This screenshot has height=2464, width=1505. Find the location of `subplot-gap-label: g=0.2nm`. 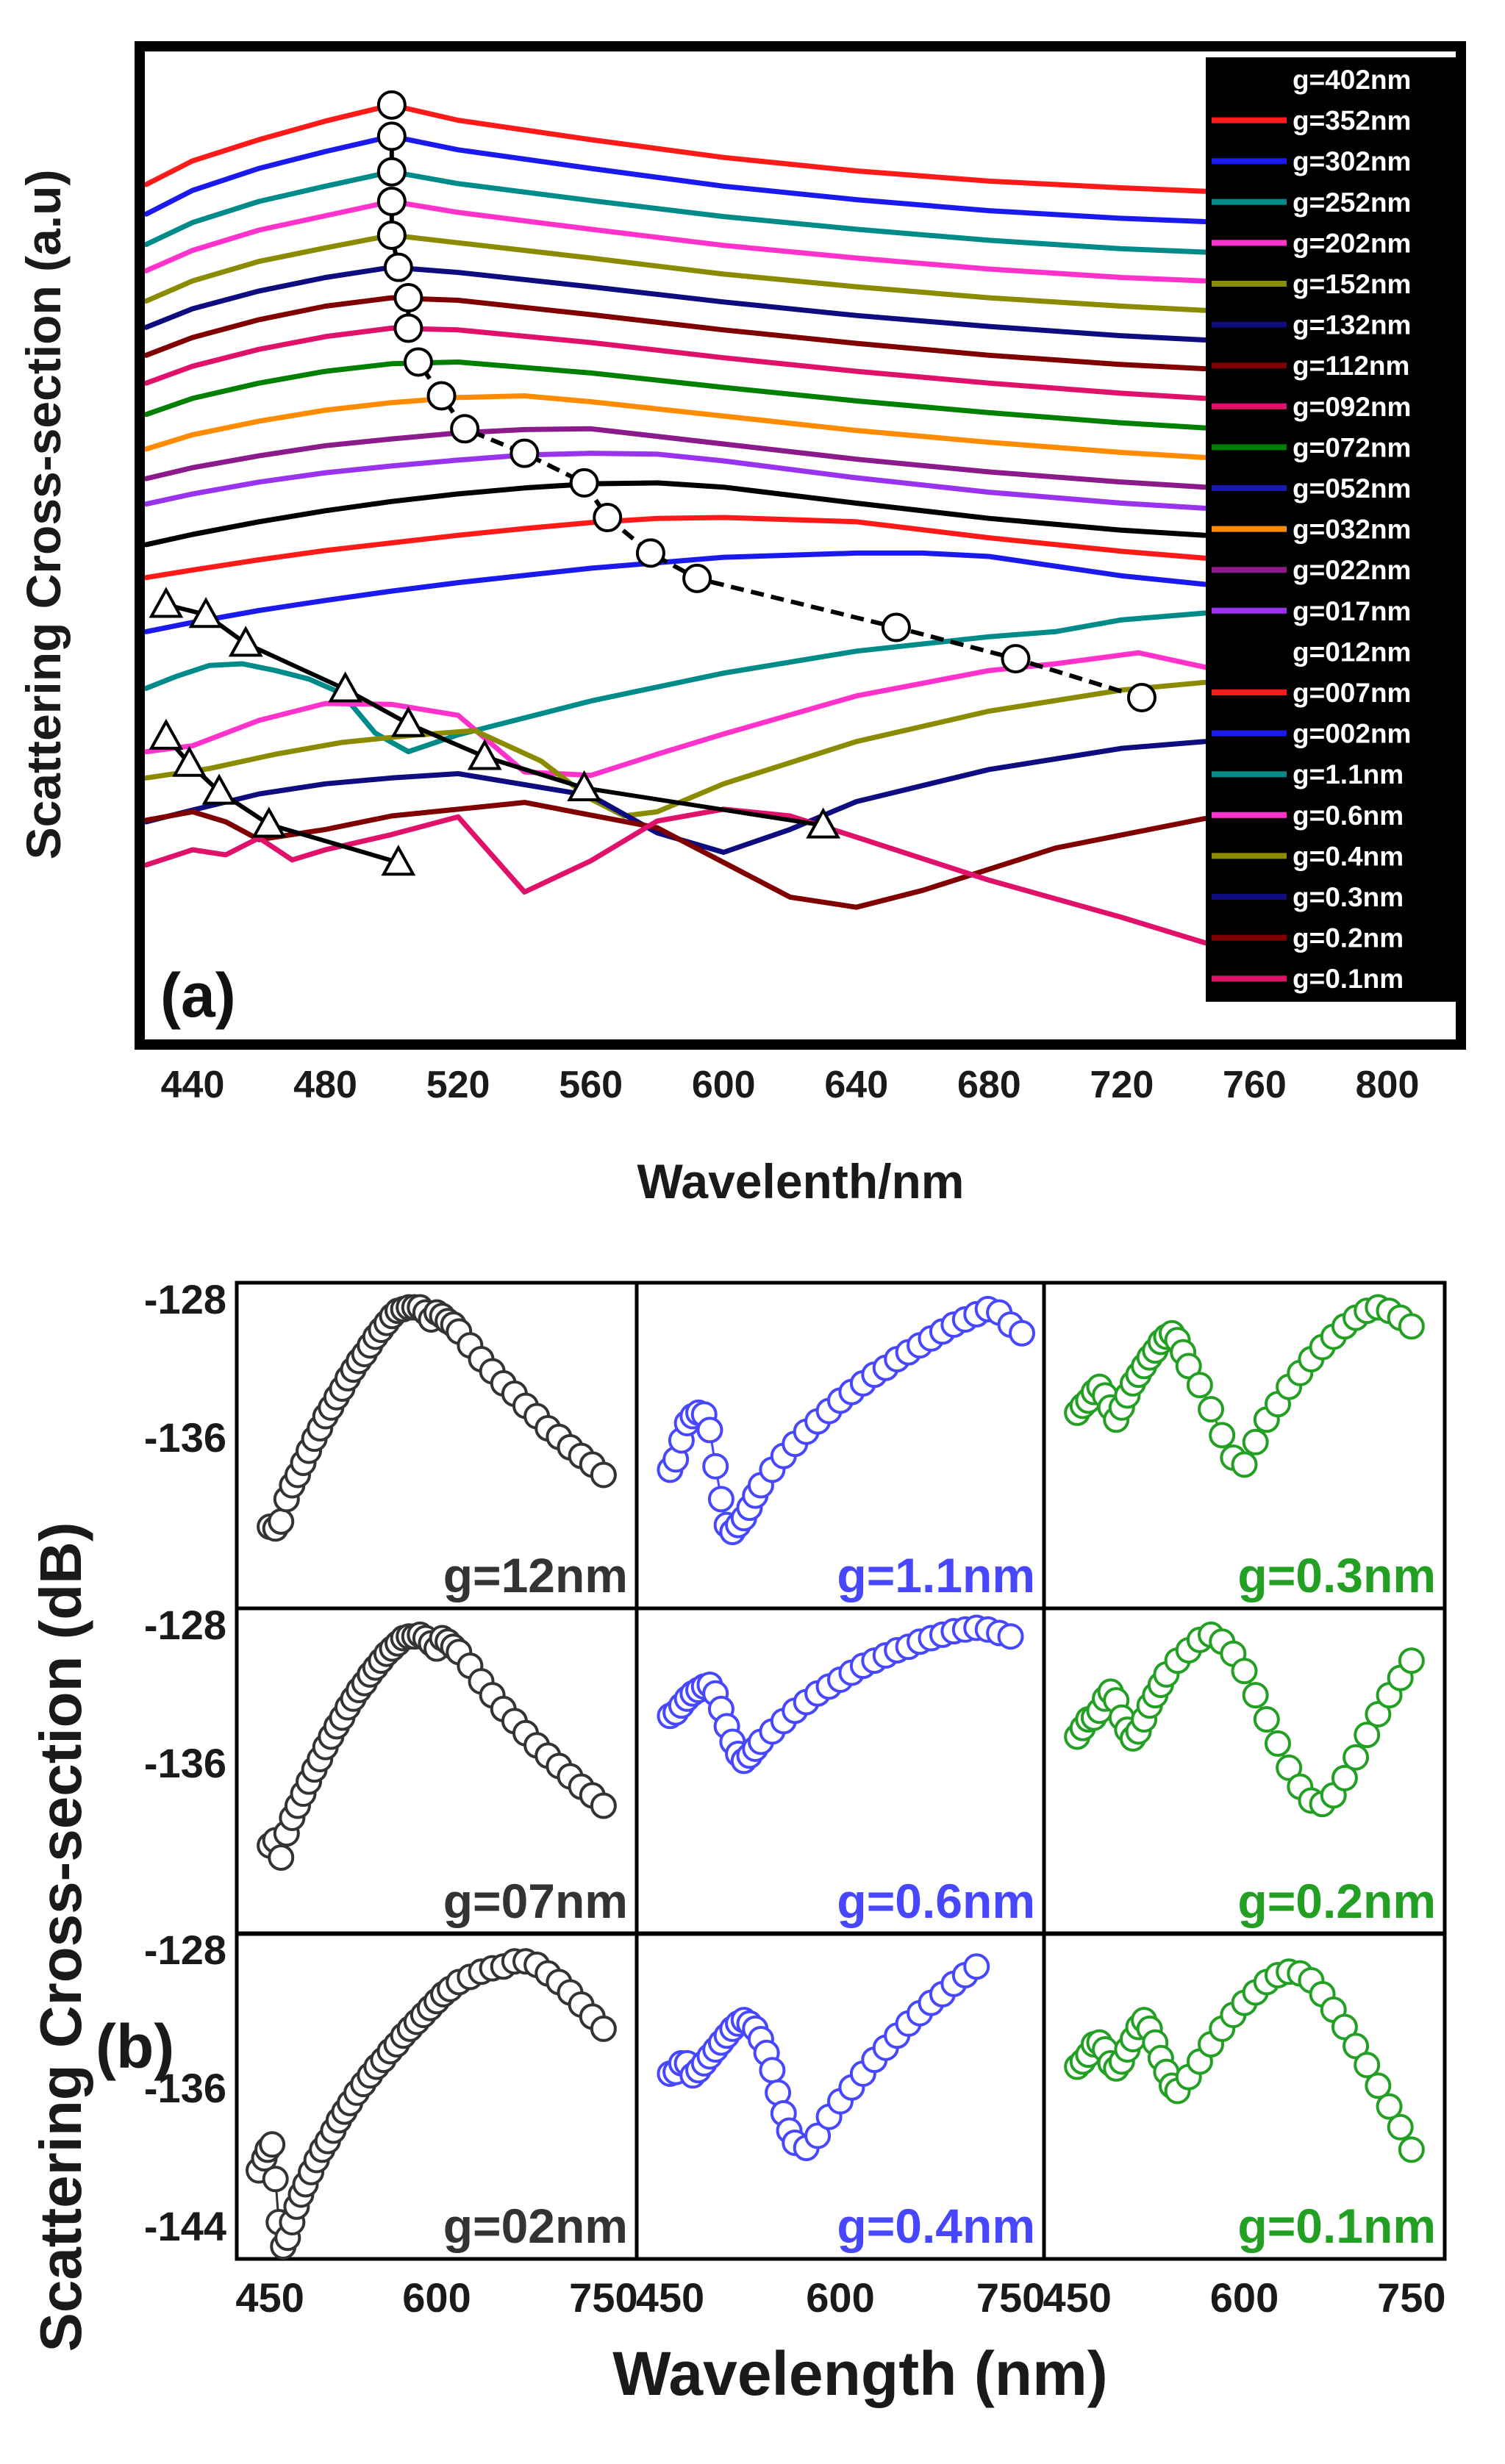

subplot-gap-label: g=0.2nm is located at coordinates (1336, 1901).